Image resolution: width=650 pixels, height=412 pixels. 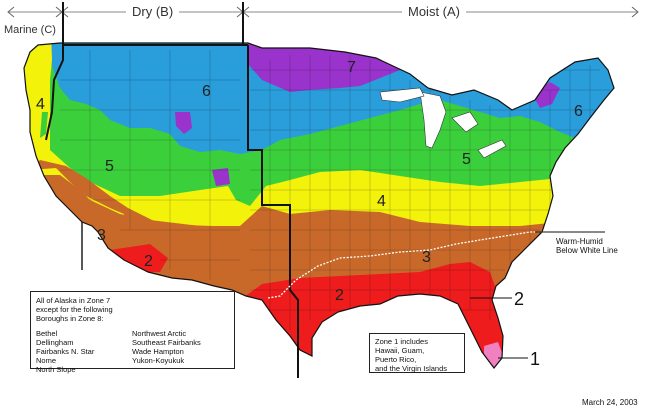 I want to click on zone-label-1-callout: 1, so click(x=535, y=359).